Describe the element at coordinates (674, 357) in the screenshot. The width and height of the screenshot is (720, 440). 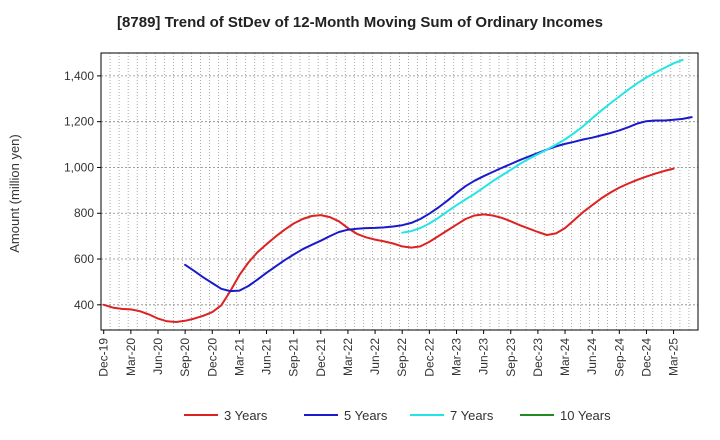
I see `x-tick-label: Mar-25` at that location.